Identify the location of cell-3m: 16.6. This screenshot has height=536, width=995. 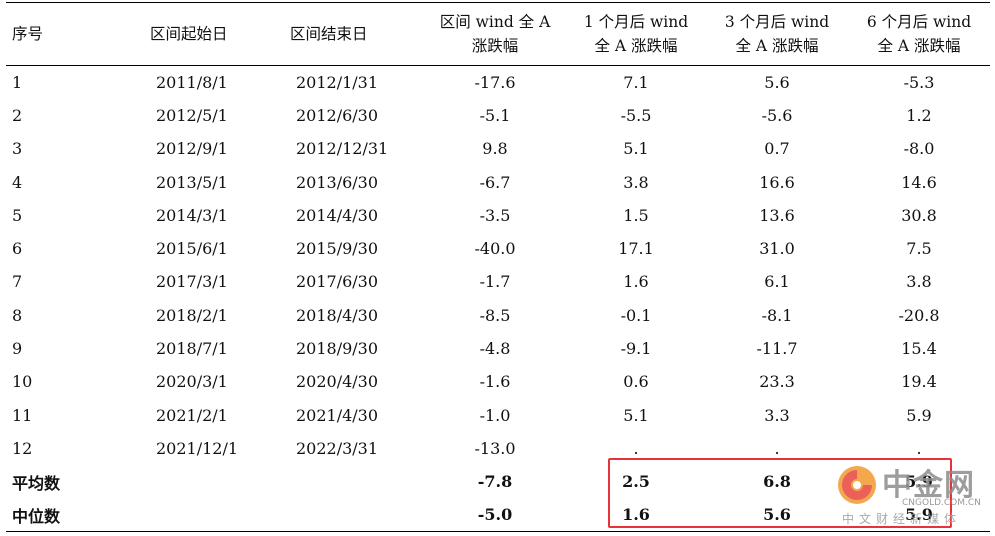
(777, 182).